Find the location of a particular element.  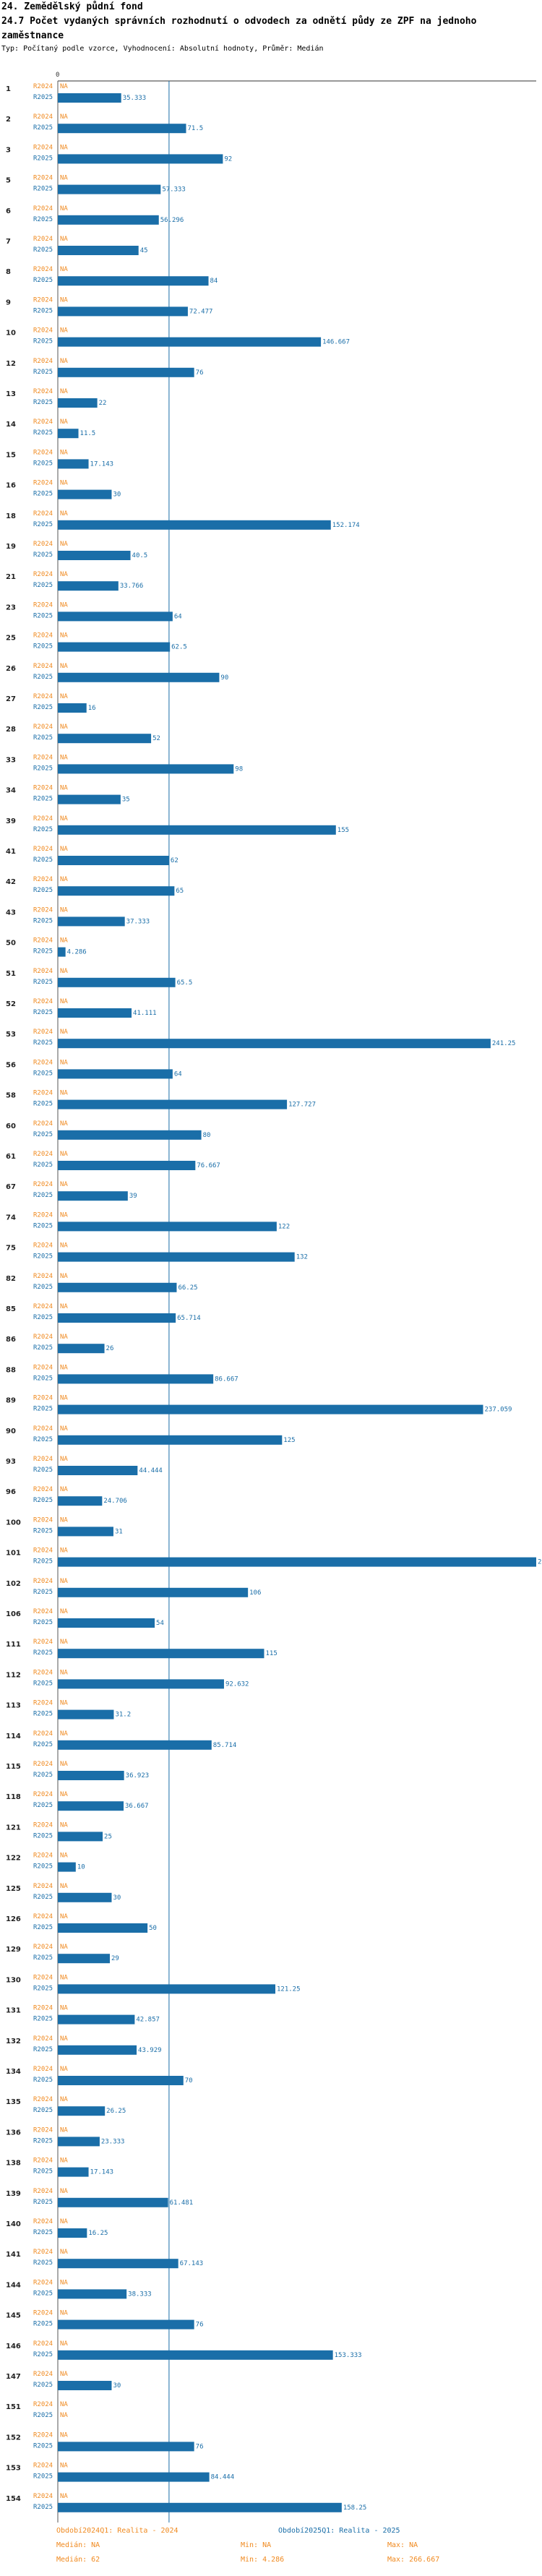

category-label: 10 is located at coordinates (11, 334).